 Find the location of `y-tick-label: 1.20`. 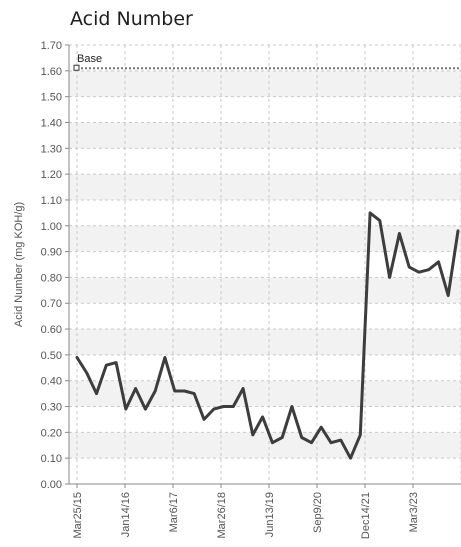

y-tick-label: 1.20 is located at coordinates (51, 175).